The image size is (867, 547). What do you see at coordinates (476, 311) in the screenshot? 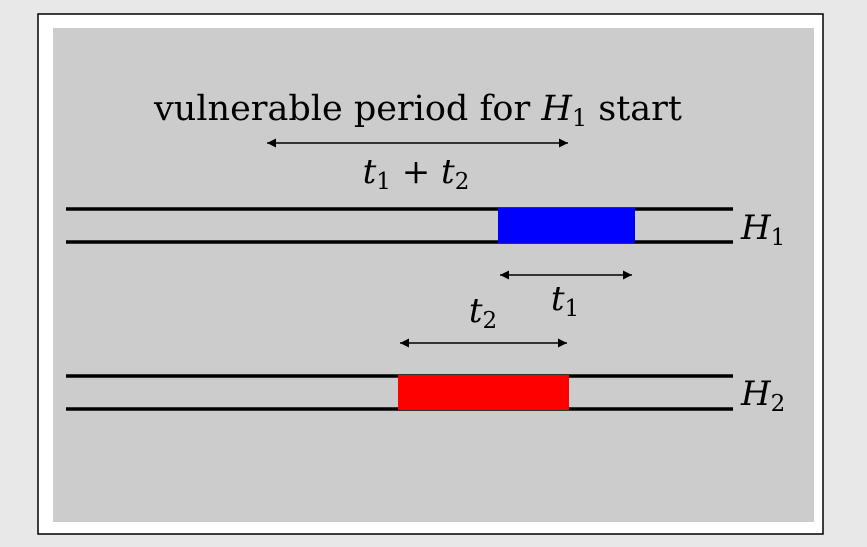
I see `t2-var: t` at bounding box center [476, 311].